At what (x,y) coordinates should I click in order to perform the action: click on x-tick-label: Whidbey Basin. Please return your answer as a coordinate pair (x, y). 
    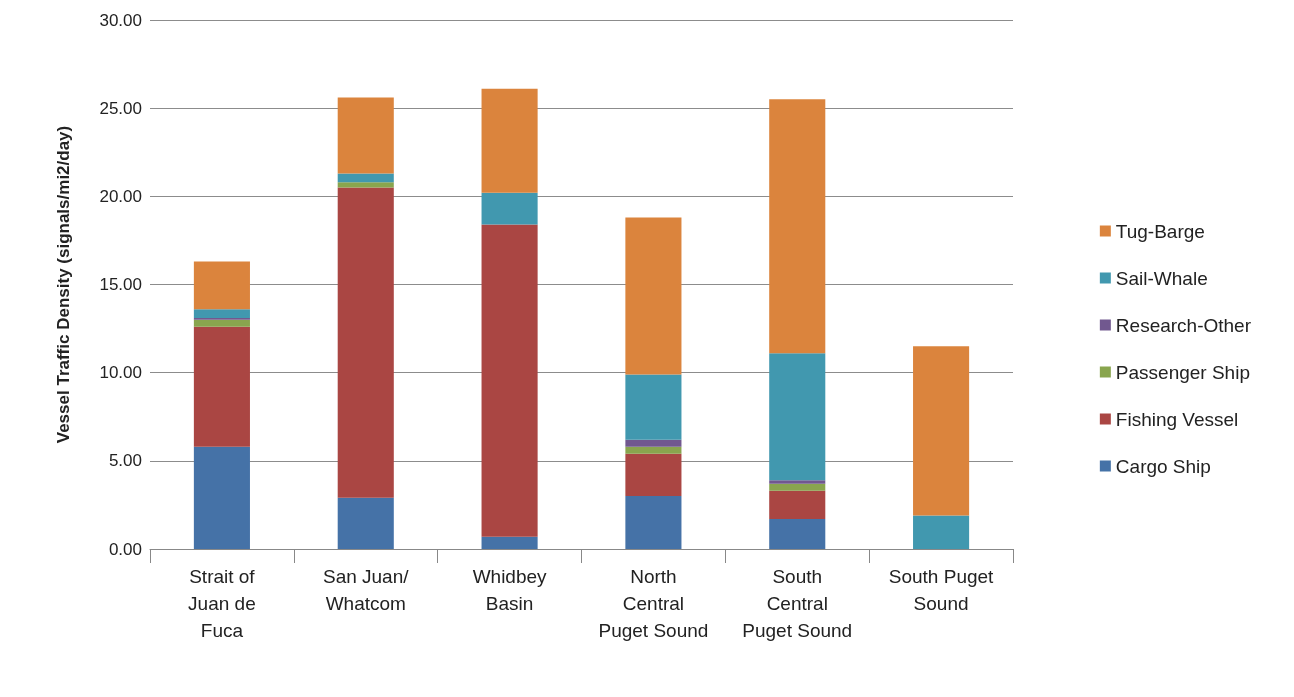
    Looking at the image, I should click on (510, 590).